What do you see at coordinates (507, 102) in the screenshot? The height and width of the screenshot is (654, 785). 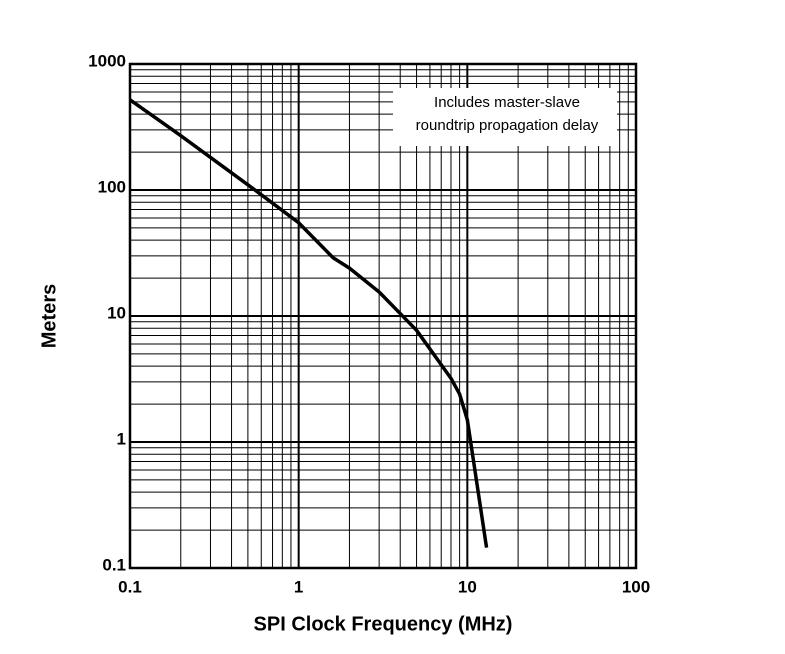 I see `annotation: Includes master-slave` at bounding box center [507, 102].